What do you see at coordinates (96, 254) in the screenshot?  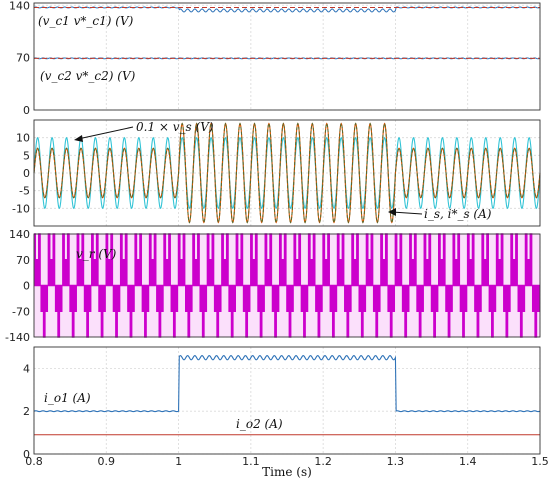 I see `annotation-vr: v_r (V)` at bounding box center [96, 254].